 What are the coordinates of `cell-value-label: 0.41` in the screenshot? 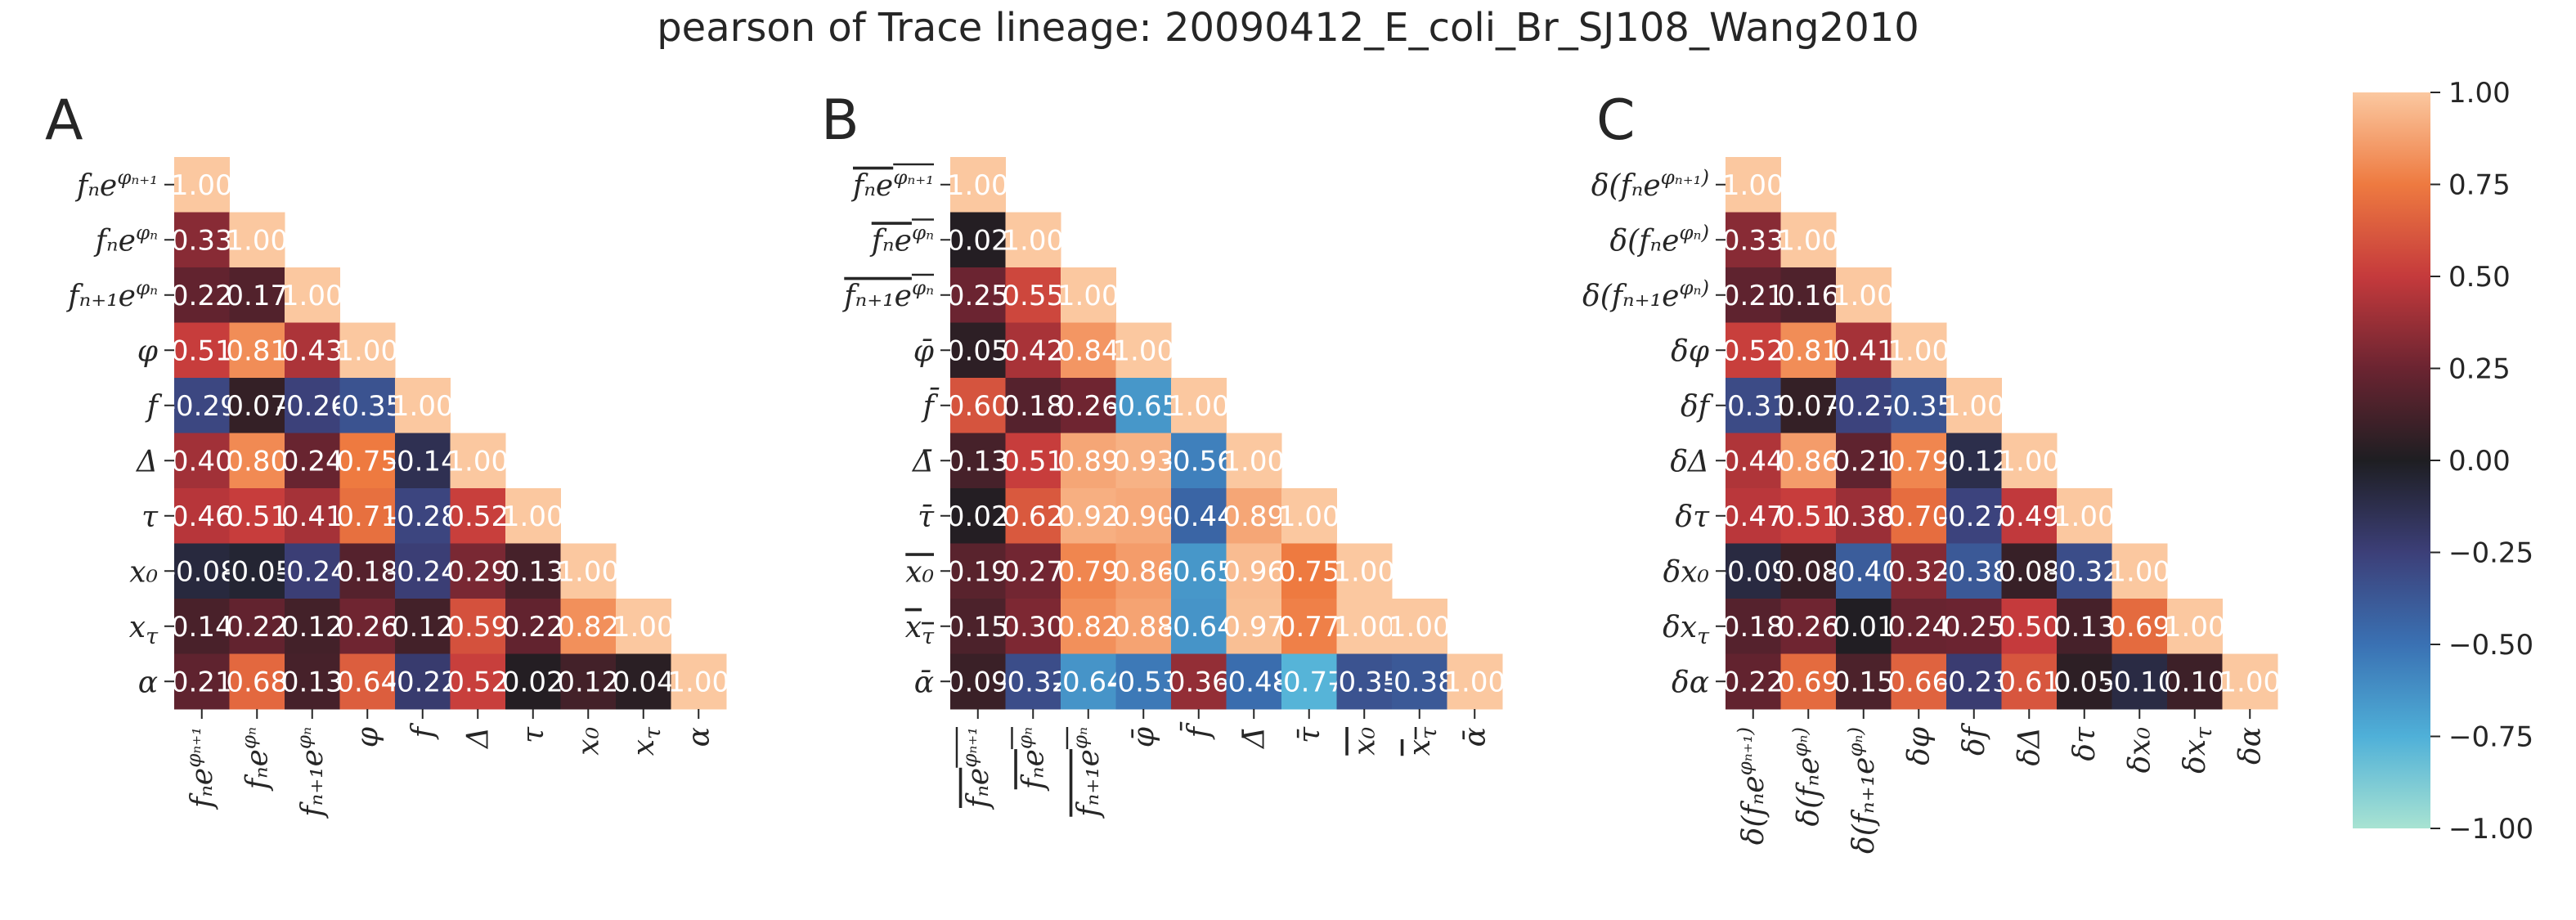 It's located at (1864, 350).